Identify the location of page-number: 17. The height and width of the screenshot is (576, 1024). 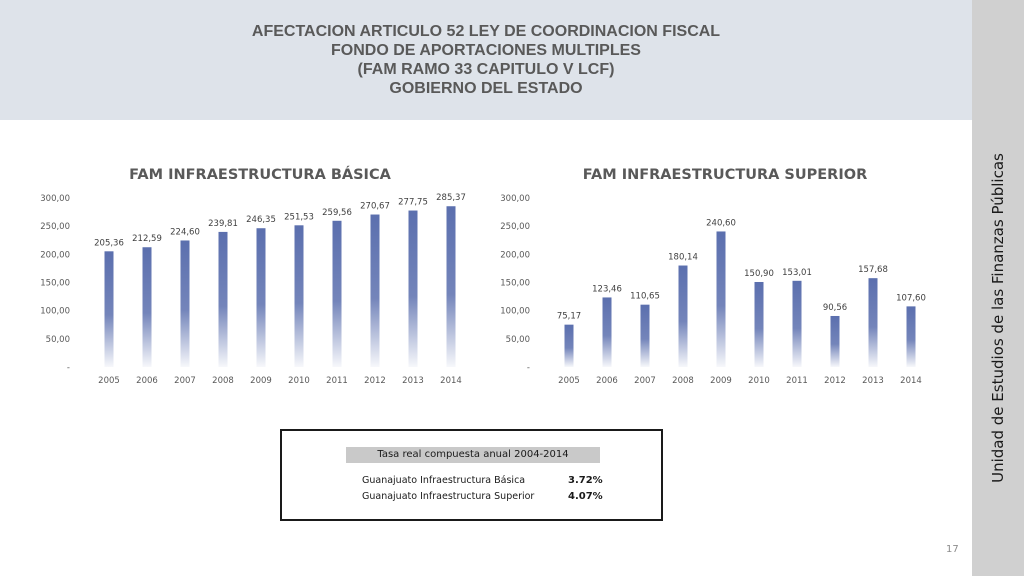
(952, 549).